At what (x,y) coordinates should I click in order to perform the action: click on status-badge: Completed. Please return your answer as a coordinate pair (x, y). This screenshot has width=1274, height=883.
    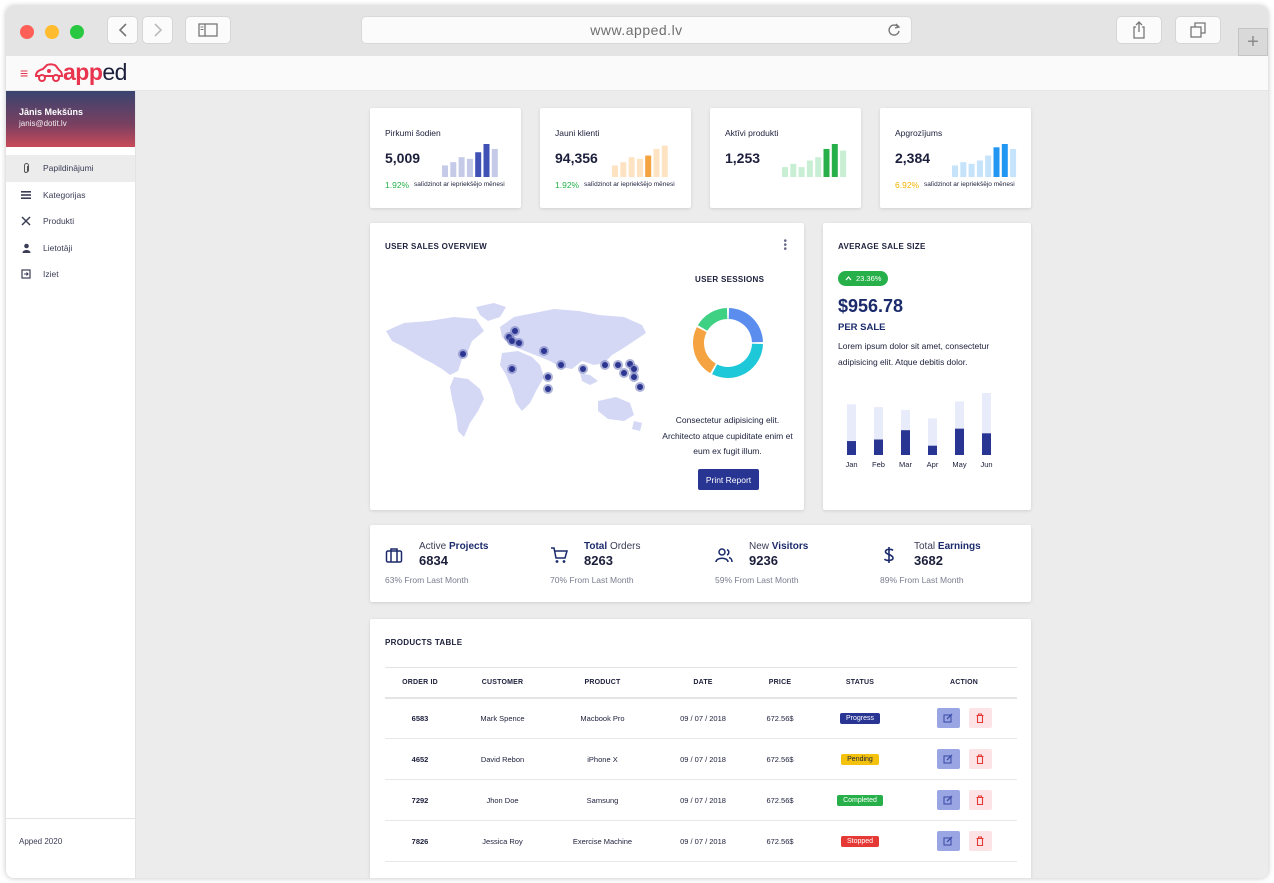
    Looking at the image, I should click on (860, 800).